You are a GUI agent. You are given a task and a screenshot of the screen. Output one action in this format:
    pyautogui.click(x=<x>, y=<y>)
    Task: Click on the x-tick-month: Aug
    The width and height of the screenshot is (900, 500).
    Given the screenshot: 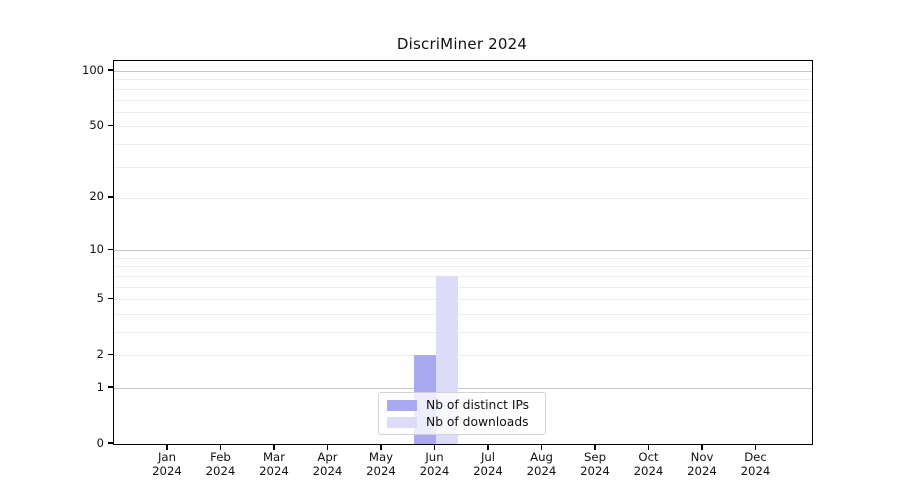 What is the action you would take?
    pyautogui.click(x=541, y=457)
    